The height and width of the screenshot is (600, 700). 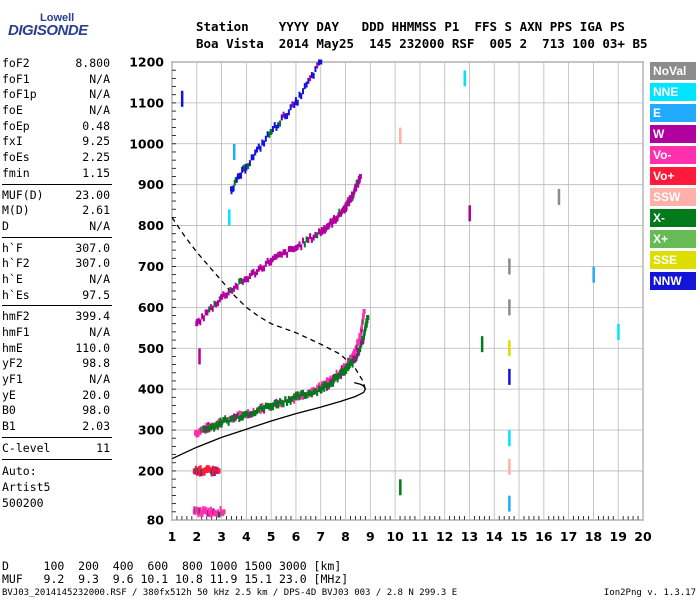 What do you see at coordinates (57, 317) in the screenshot?
I see `param-row: hmF2 399.4` at bounding box center [57, 317].